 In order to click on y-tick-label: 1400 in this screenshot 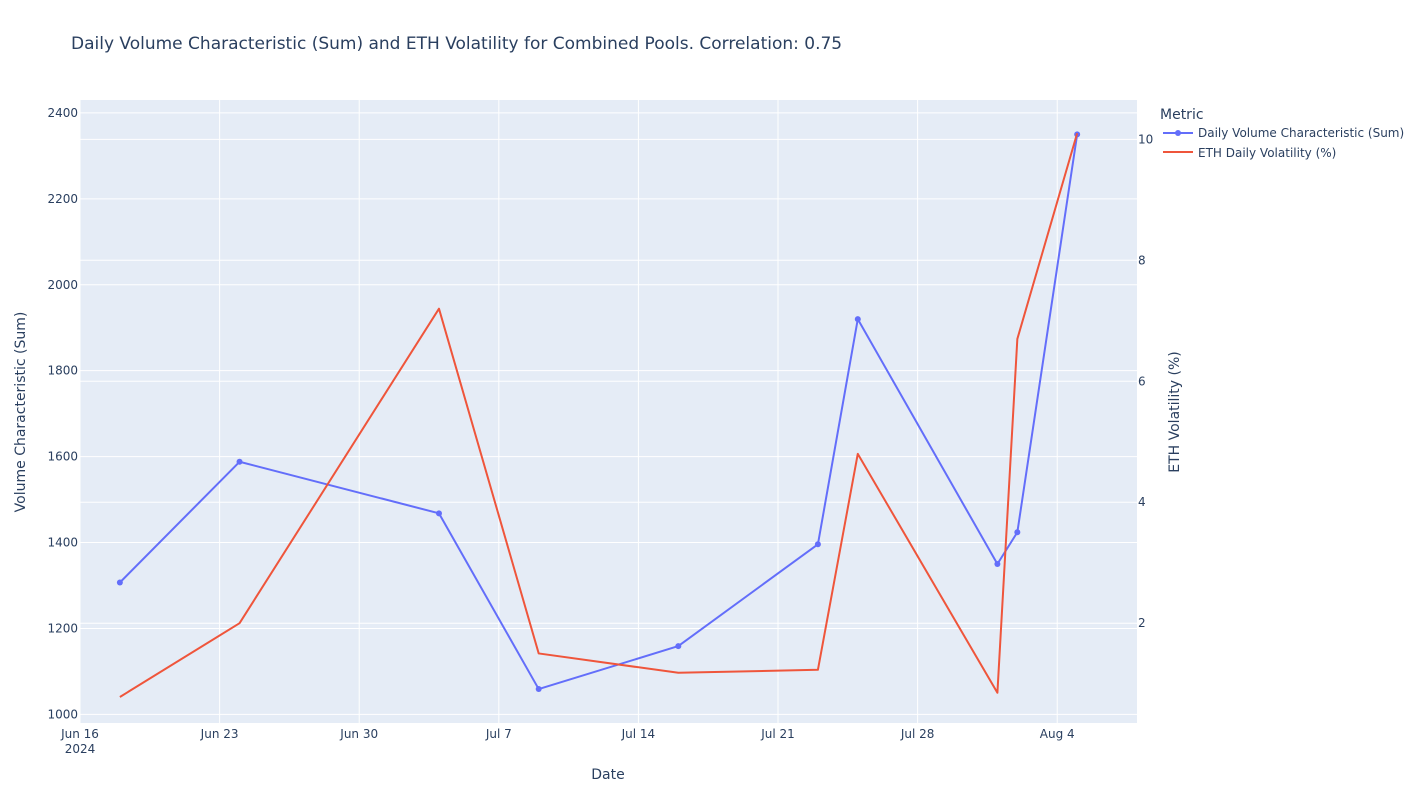, I will do `click(62, 543)`.